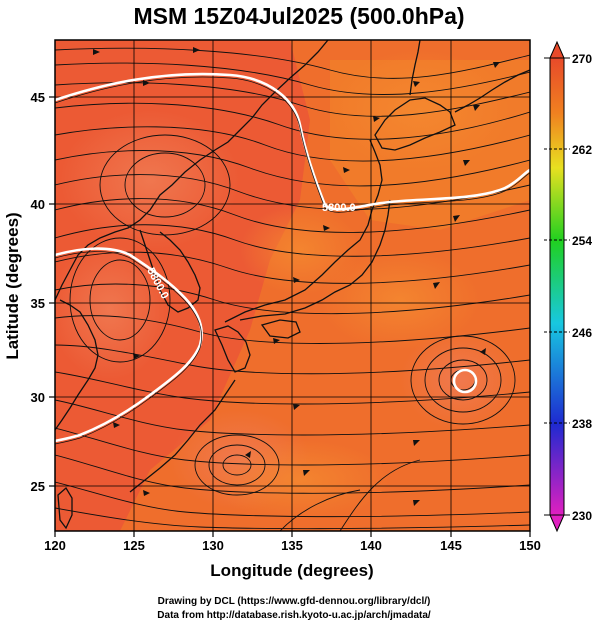 The image size is (599, 625). I want to click on x-tick-label: 140, so click(371, 545).